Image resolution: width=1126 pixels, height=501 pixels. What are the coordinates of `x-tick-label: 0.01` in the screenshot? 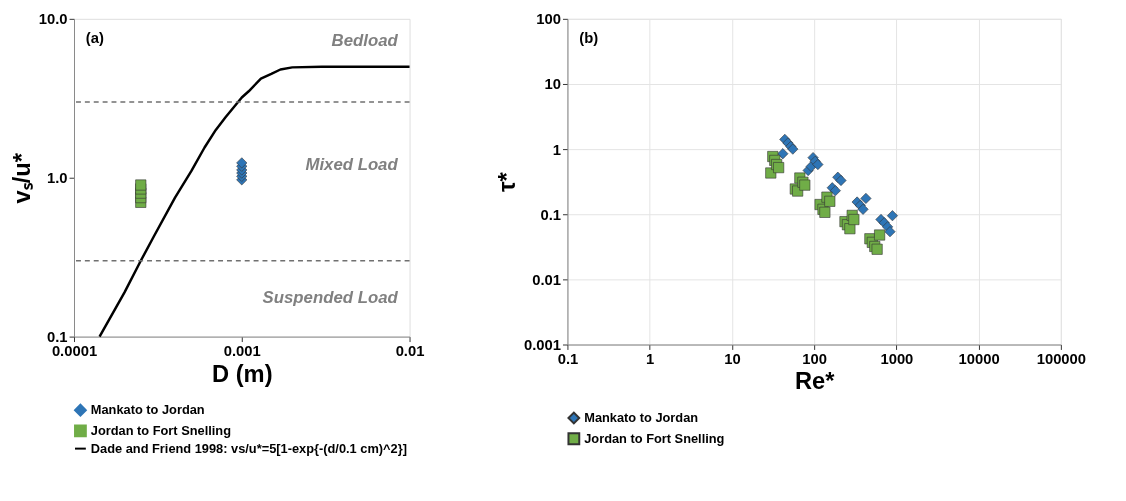 It's located at (410, 350).